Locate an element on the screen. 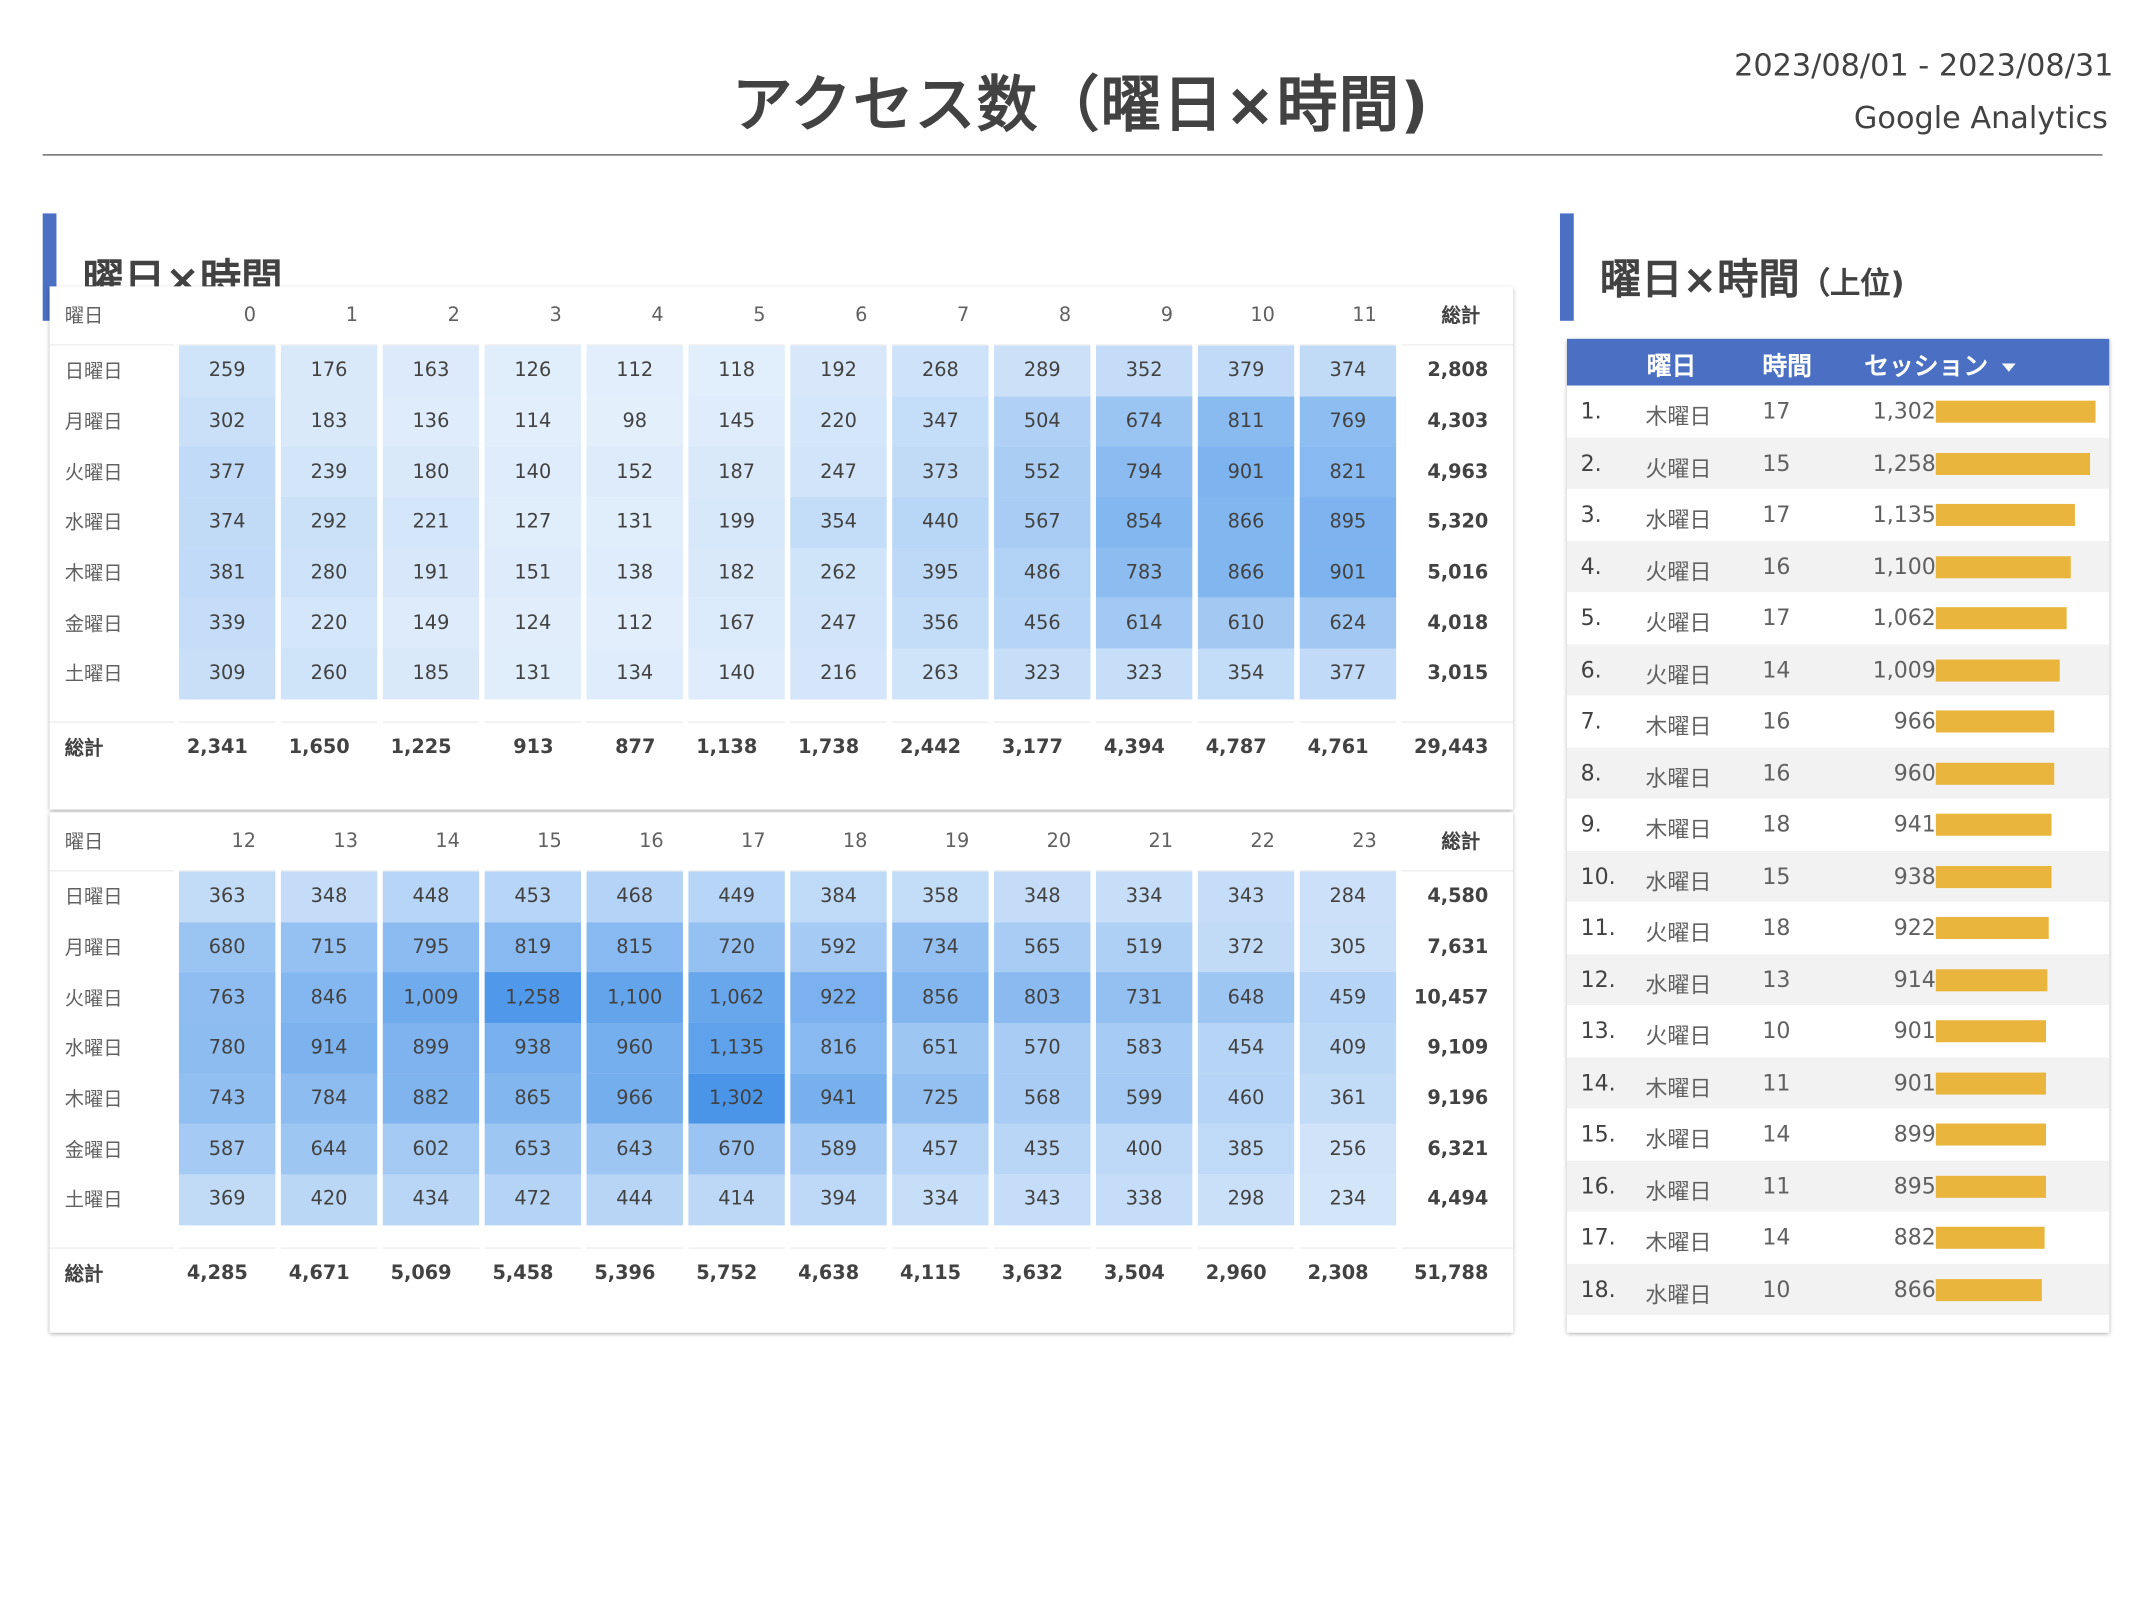 The height and width of the screenshot is (1614, 2152). hour-column-header: 18 is located at coordinates (838, 842).